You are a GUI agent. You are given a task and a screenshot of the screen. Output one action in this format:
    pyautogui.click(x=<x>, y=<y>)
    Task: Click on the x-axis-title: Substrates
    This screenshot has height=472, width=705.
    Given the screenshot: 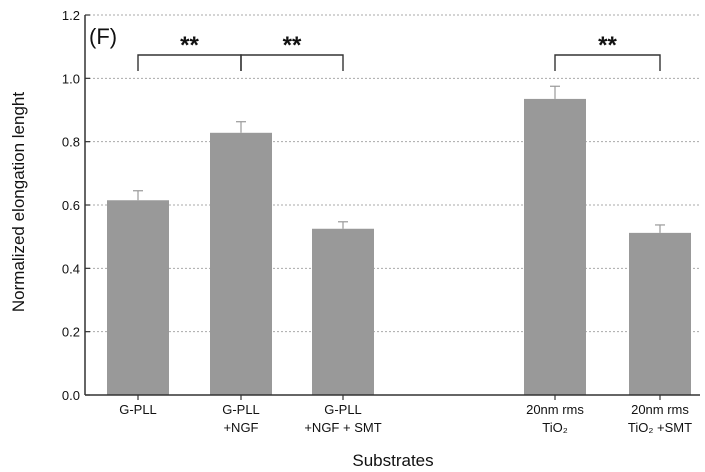 What is the action you would take?
    pyautogui.click(x=392, y=460)
    